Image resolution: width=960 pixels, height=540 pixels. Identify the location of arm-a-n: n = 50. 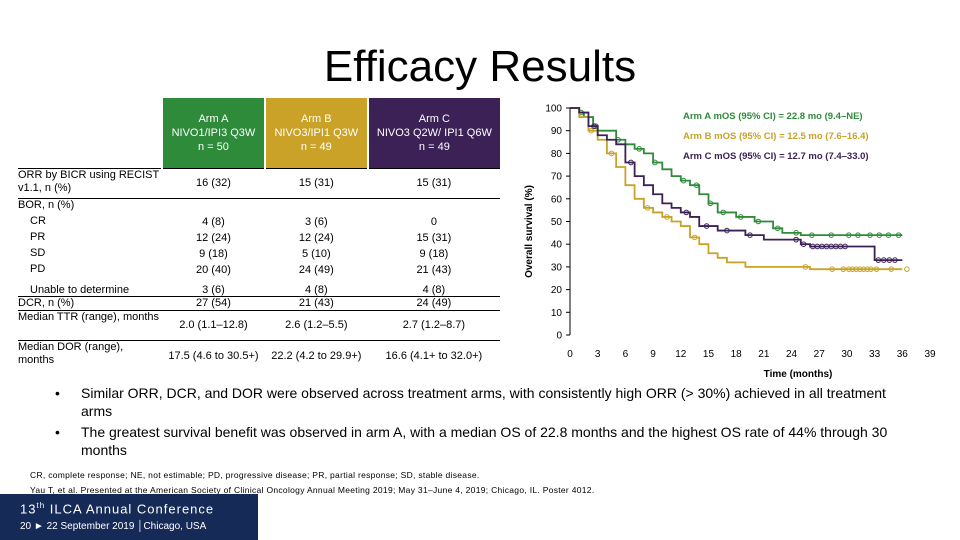
(213, 147).